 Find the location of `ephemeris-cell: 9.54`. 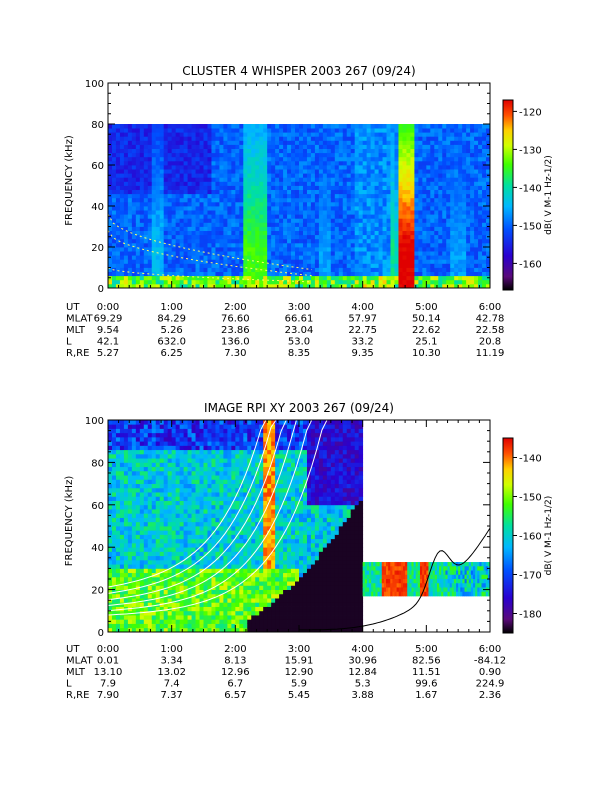

ephemeris-cell: 9.54 is located at coordinates (108, 330).